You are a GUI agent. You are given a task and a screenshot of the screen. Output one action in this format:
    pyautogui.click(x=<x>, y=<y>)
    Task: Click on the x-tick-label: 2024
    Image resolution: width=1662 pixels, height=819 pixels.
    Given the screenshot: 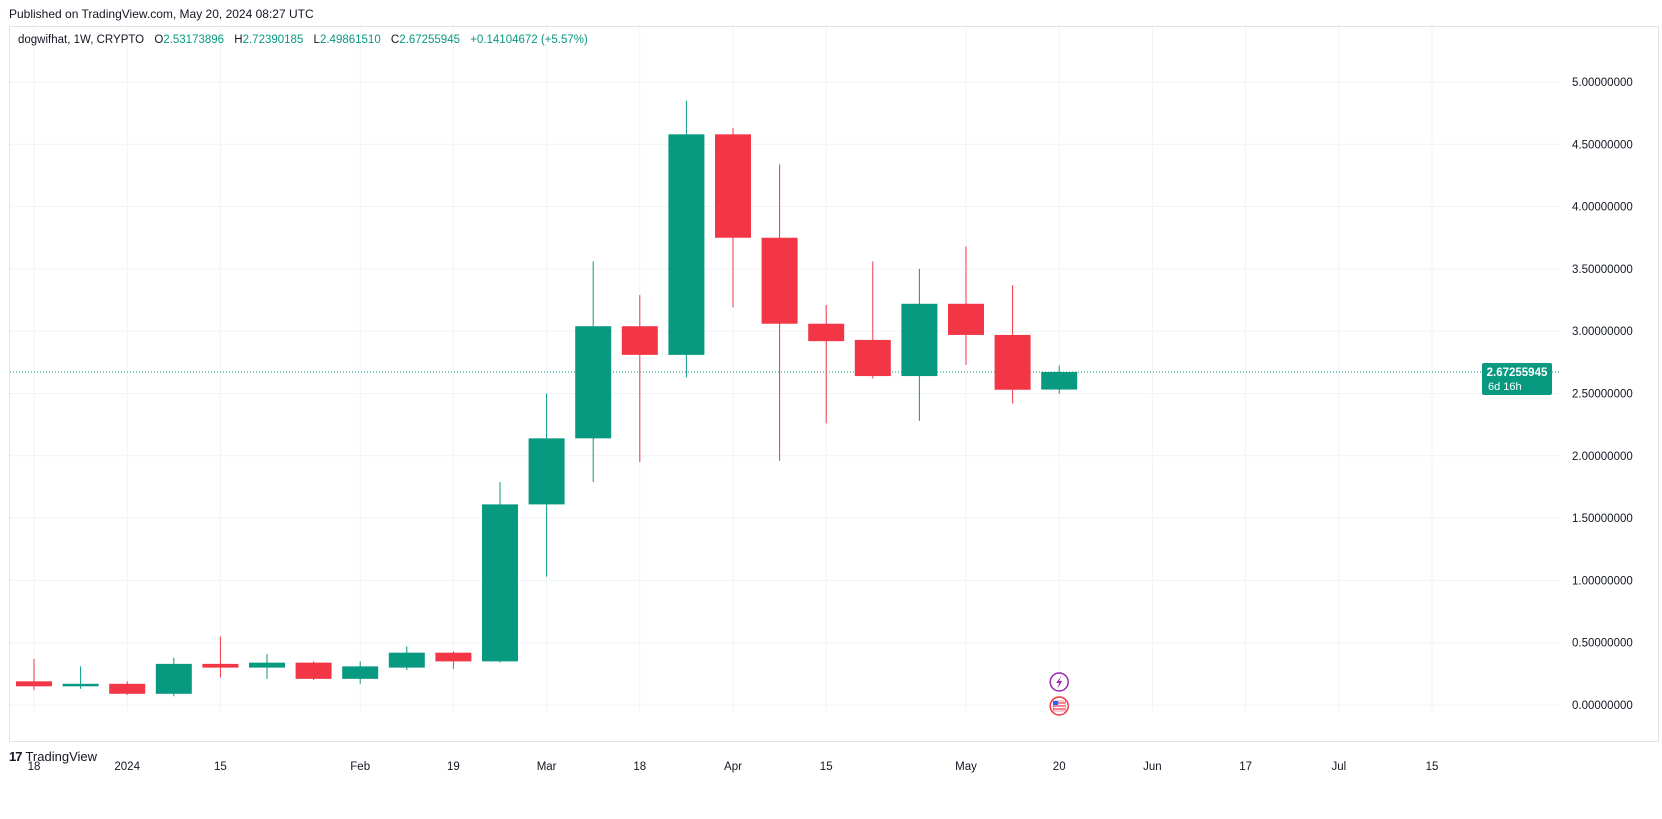 What is the action you would take?
    pyautogui.click(x=127, y=767)
    